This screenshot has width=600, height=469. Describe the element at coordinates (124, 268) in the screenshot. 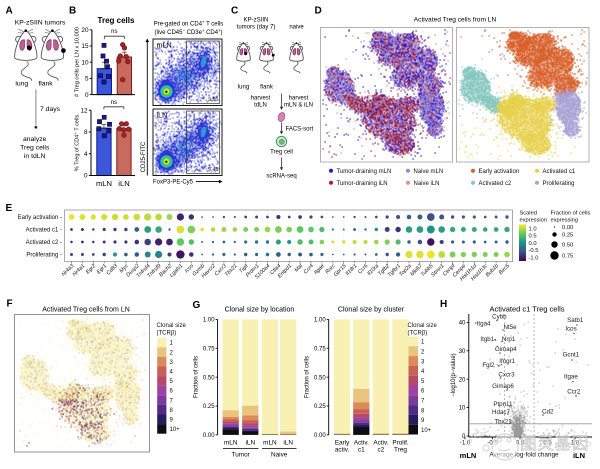

I see `svg-text: Myc` at that location.